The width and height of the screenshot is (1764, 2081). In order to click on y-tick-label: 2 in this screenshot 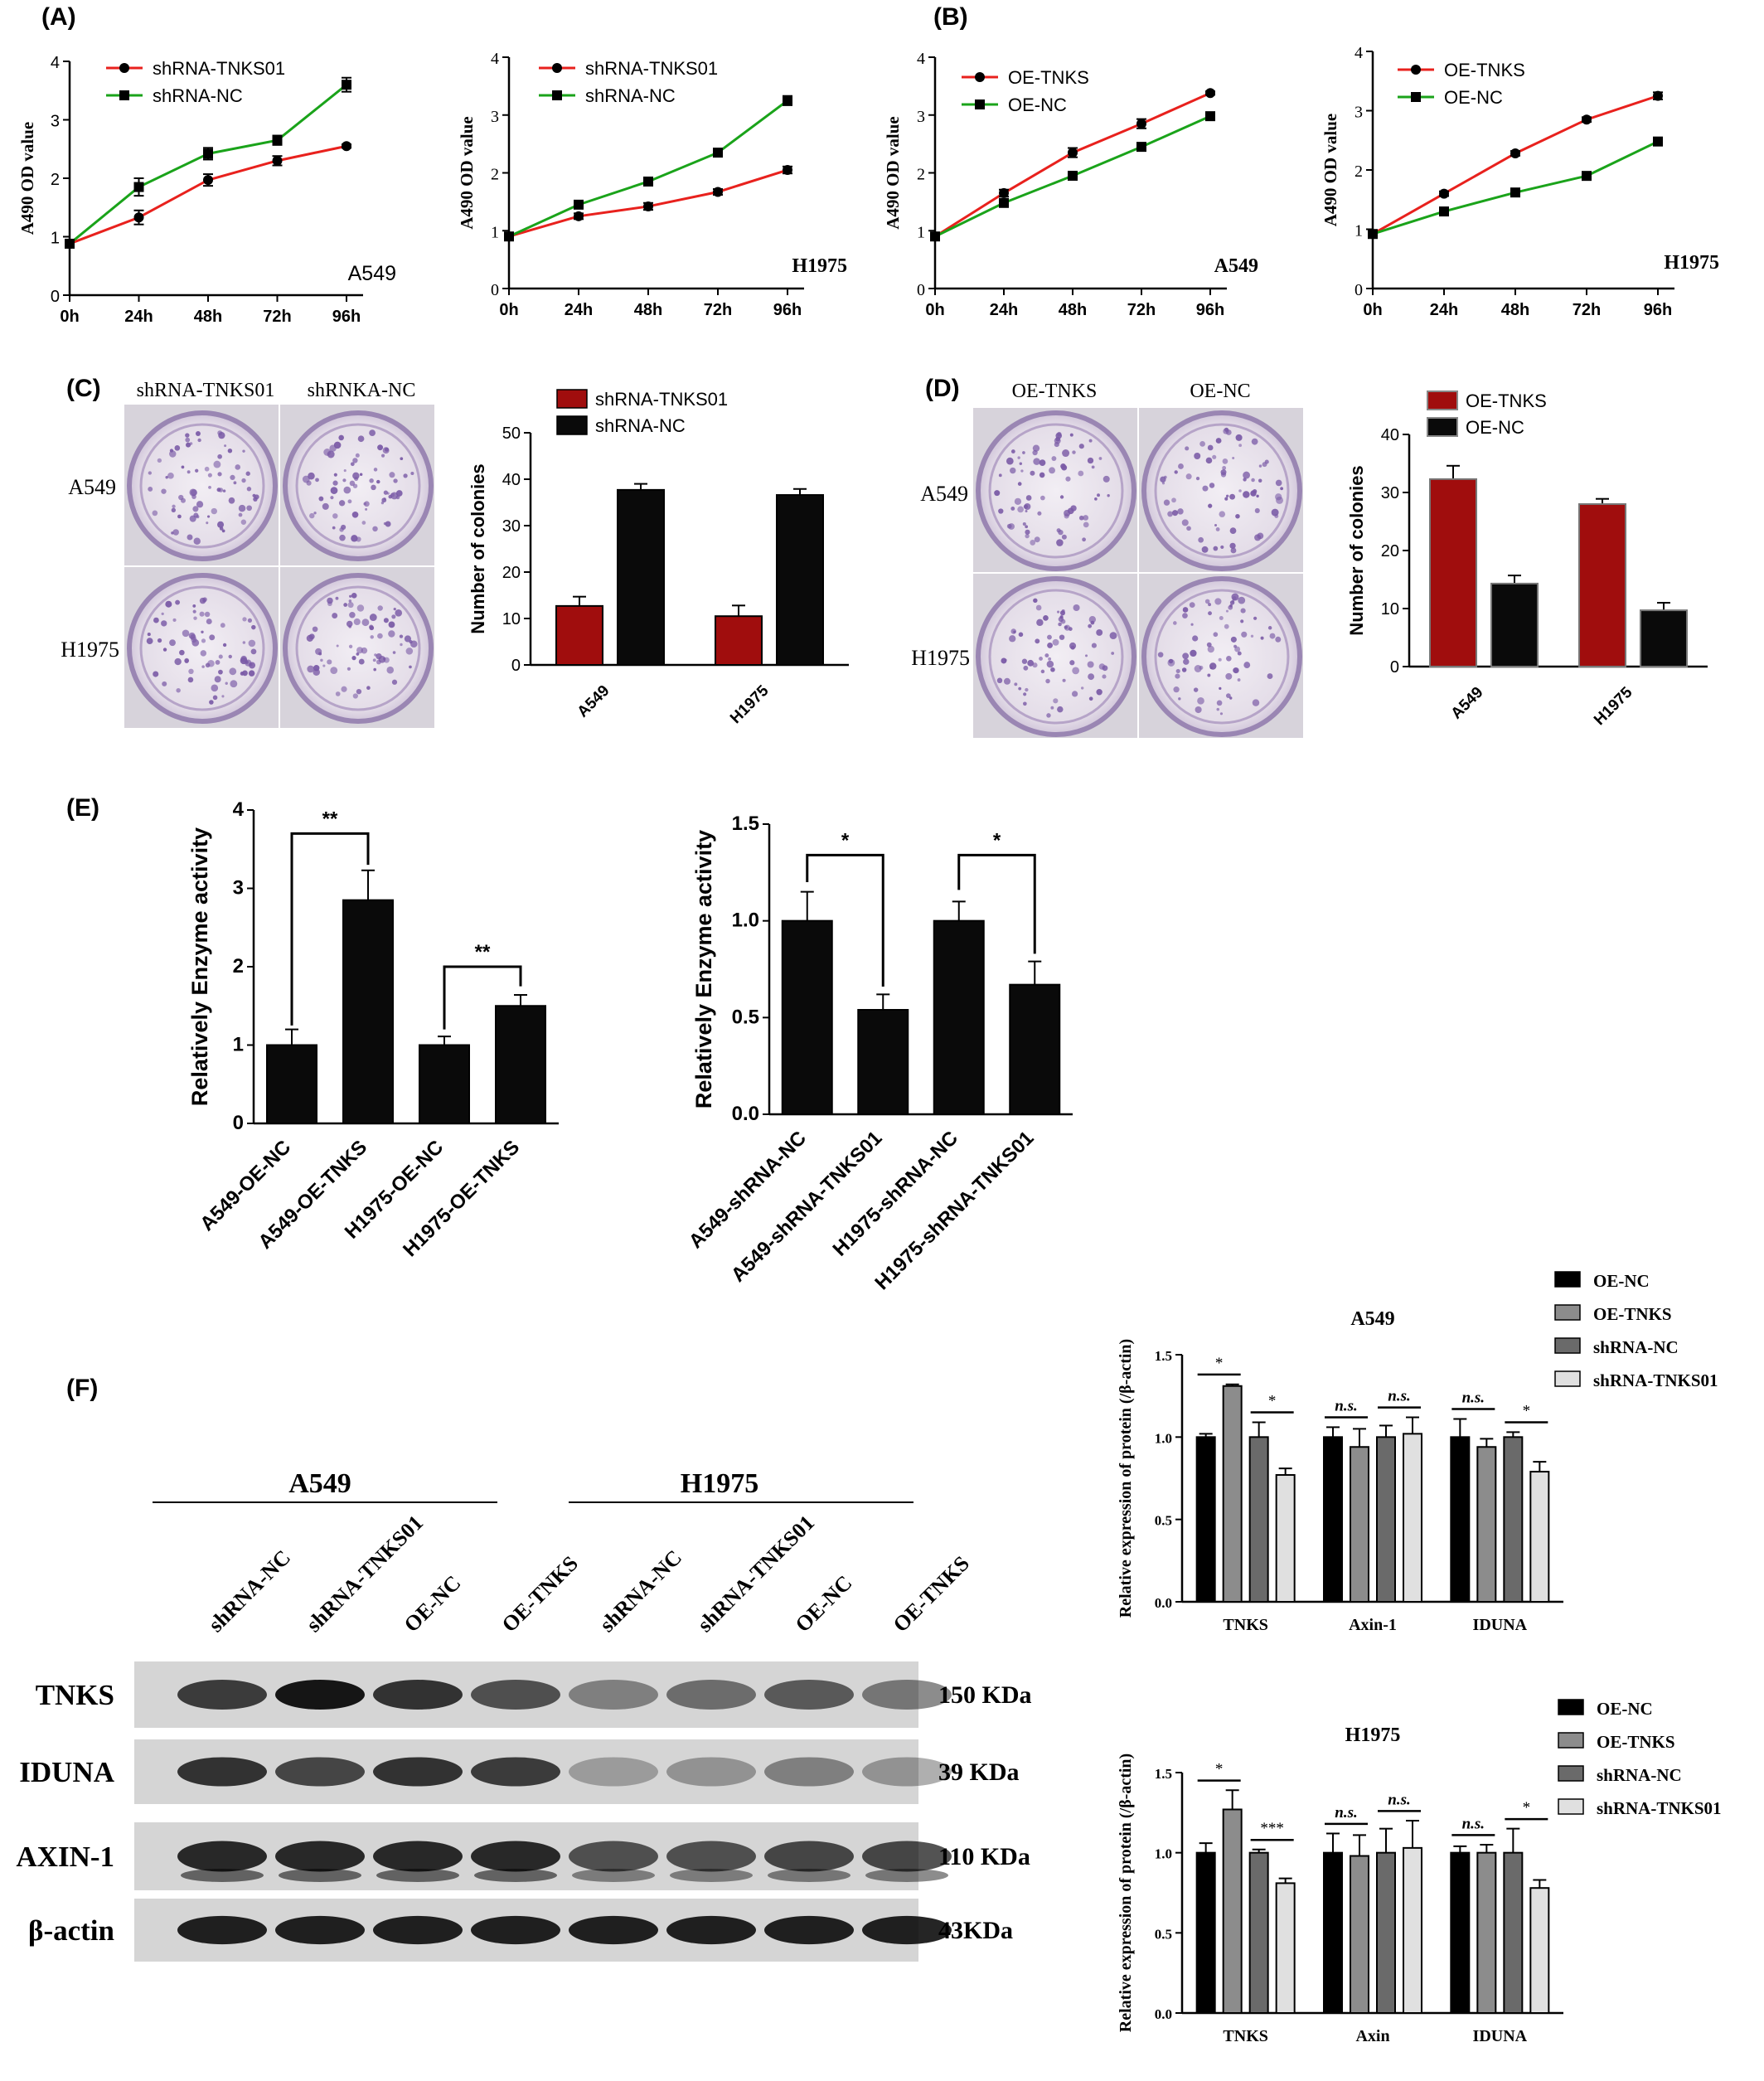, I will do `click(921, 175)`.